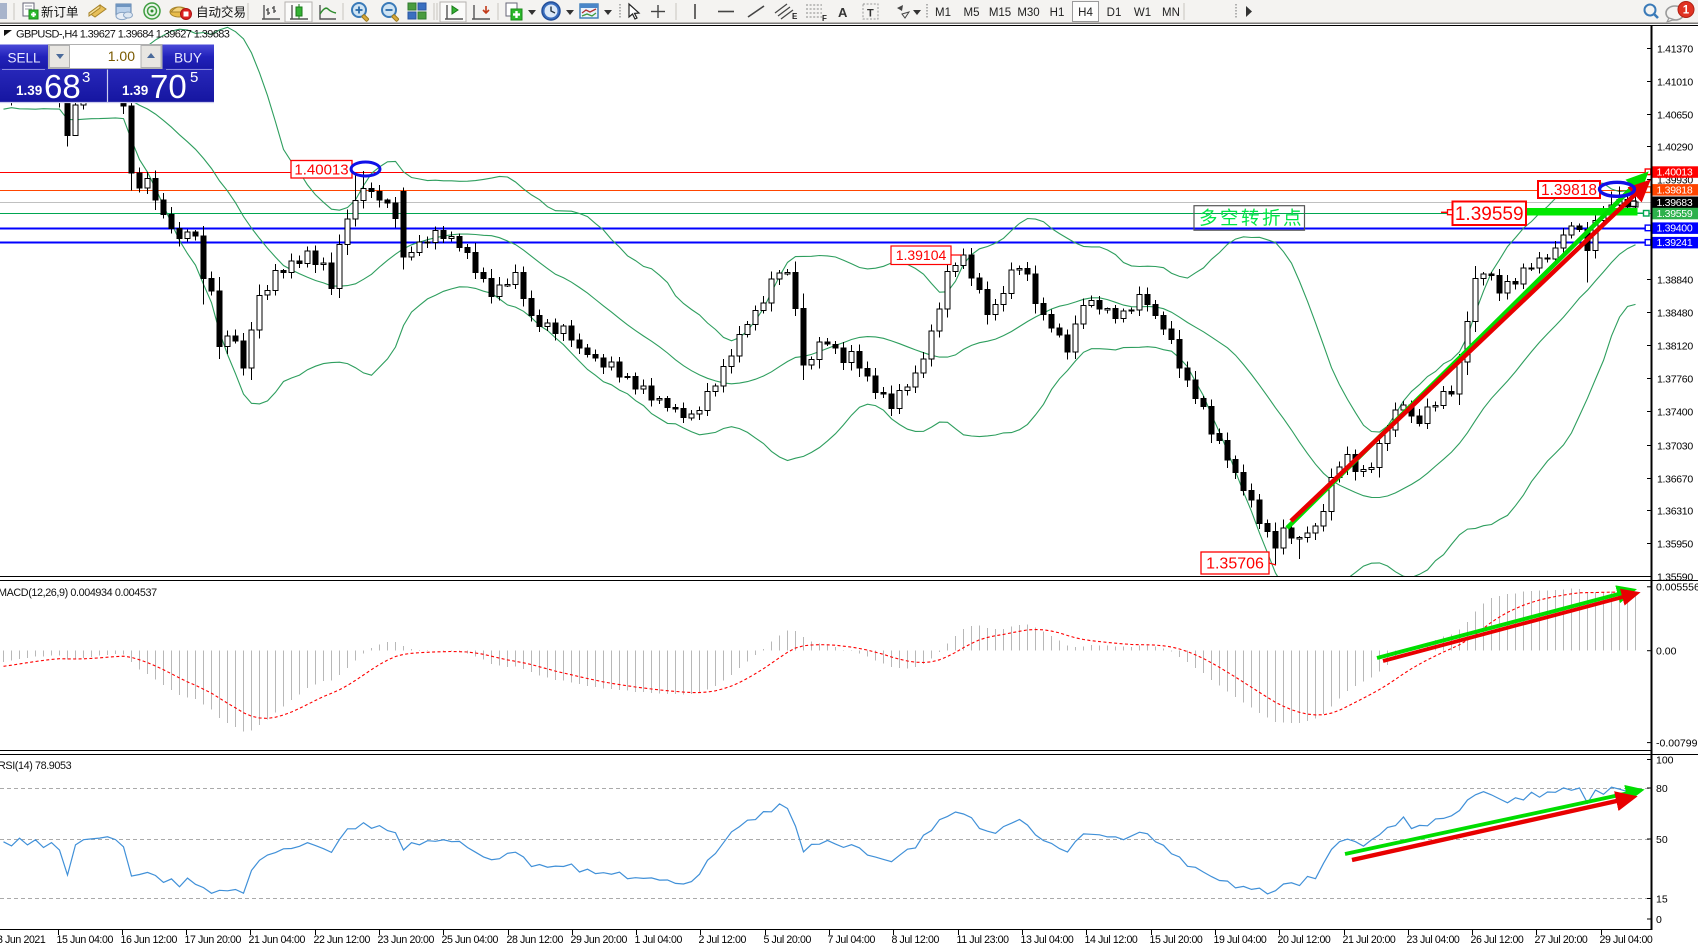 The image size is (1698, 945). What do you see at coordinates (194, 77) in the screenshot?
I see `svg-text: 5` at bounding box center [194, 77].